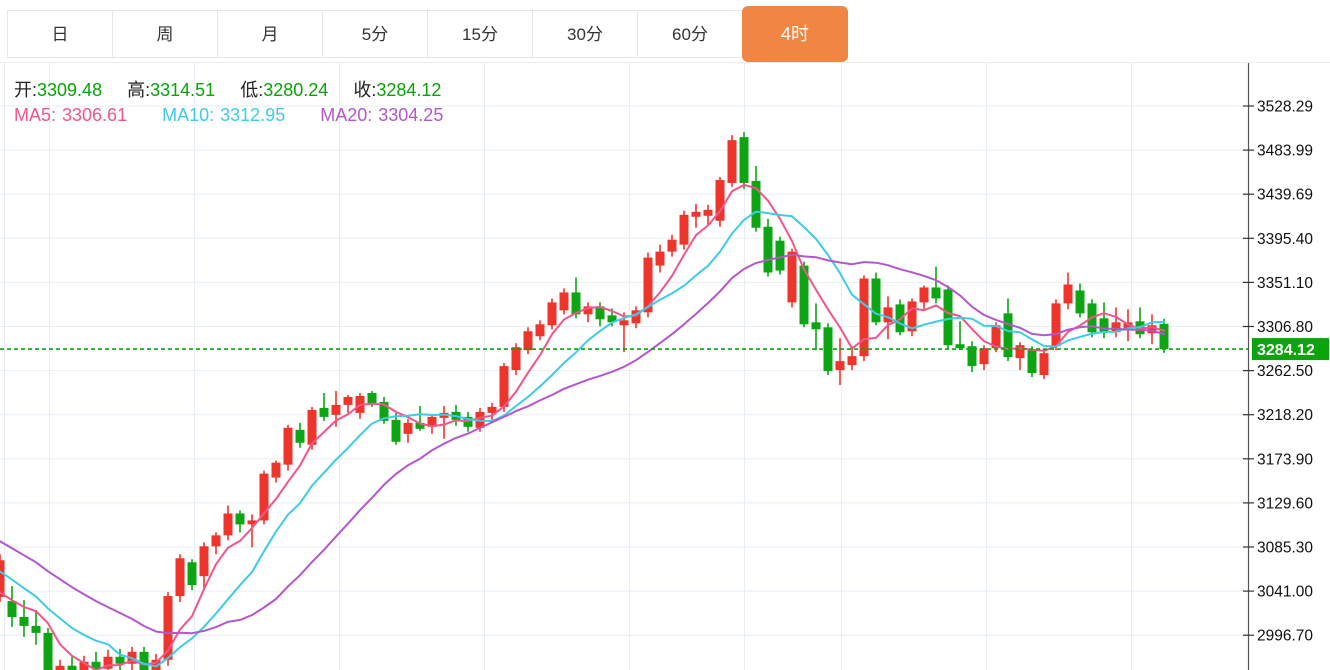  I want to click on tab-15分: 15分, so click(480, 34).